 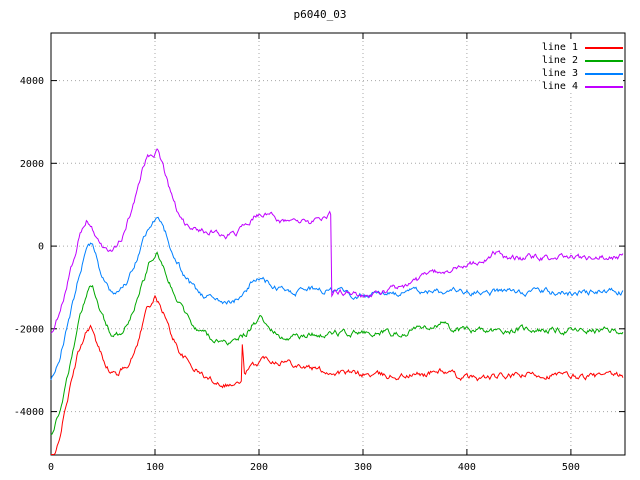 What do you see at coordinates (571, 467) in the screenshot?
I see `svg-text: 500` at bounding box center [571, 467].